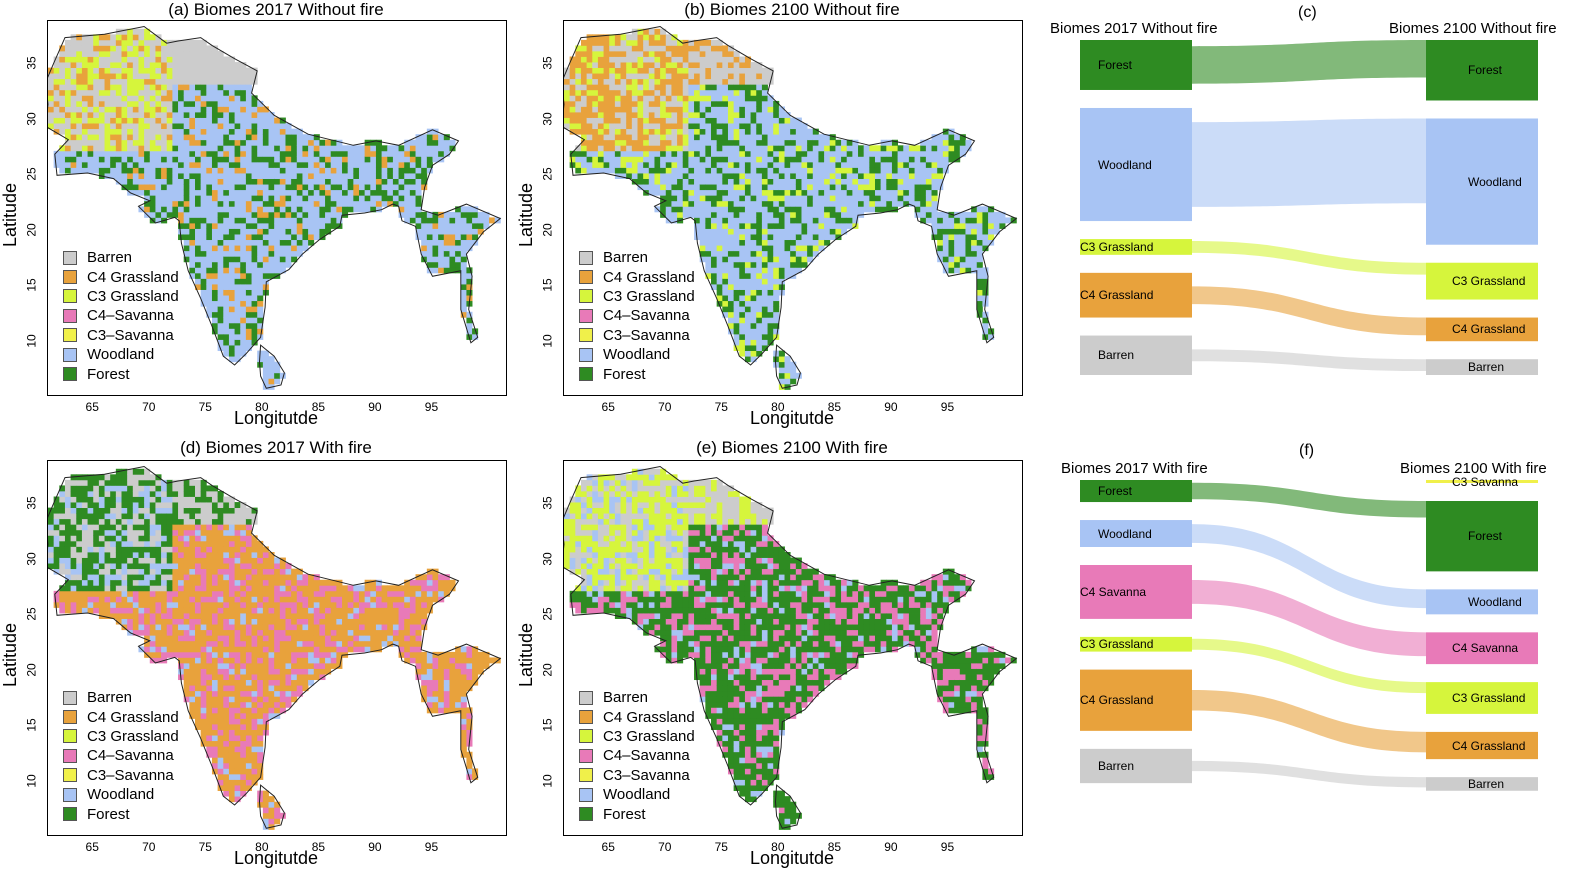 This screenshot has width=1594, height=886. What do you see at coordinates (778, 407) in the screenshot?
I see `x-tick-label: 80` at bounding box center [778, 407].